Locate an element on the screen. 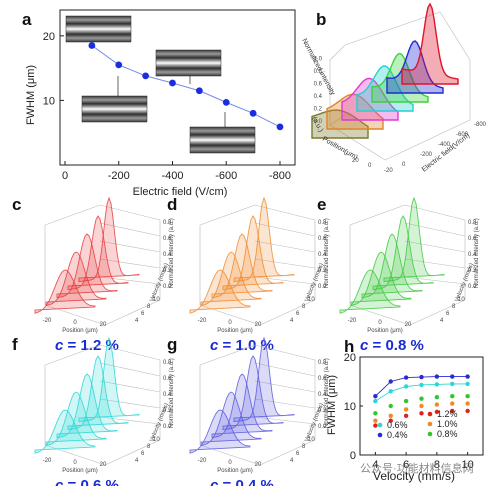 The height and width of the screenshot is (486, 500). b-zlabel: Normalized intensity is located at coordinates (318, 67).